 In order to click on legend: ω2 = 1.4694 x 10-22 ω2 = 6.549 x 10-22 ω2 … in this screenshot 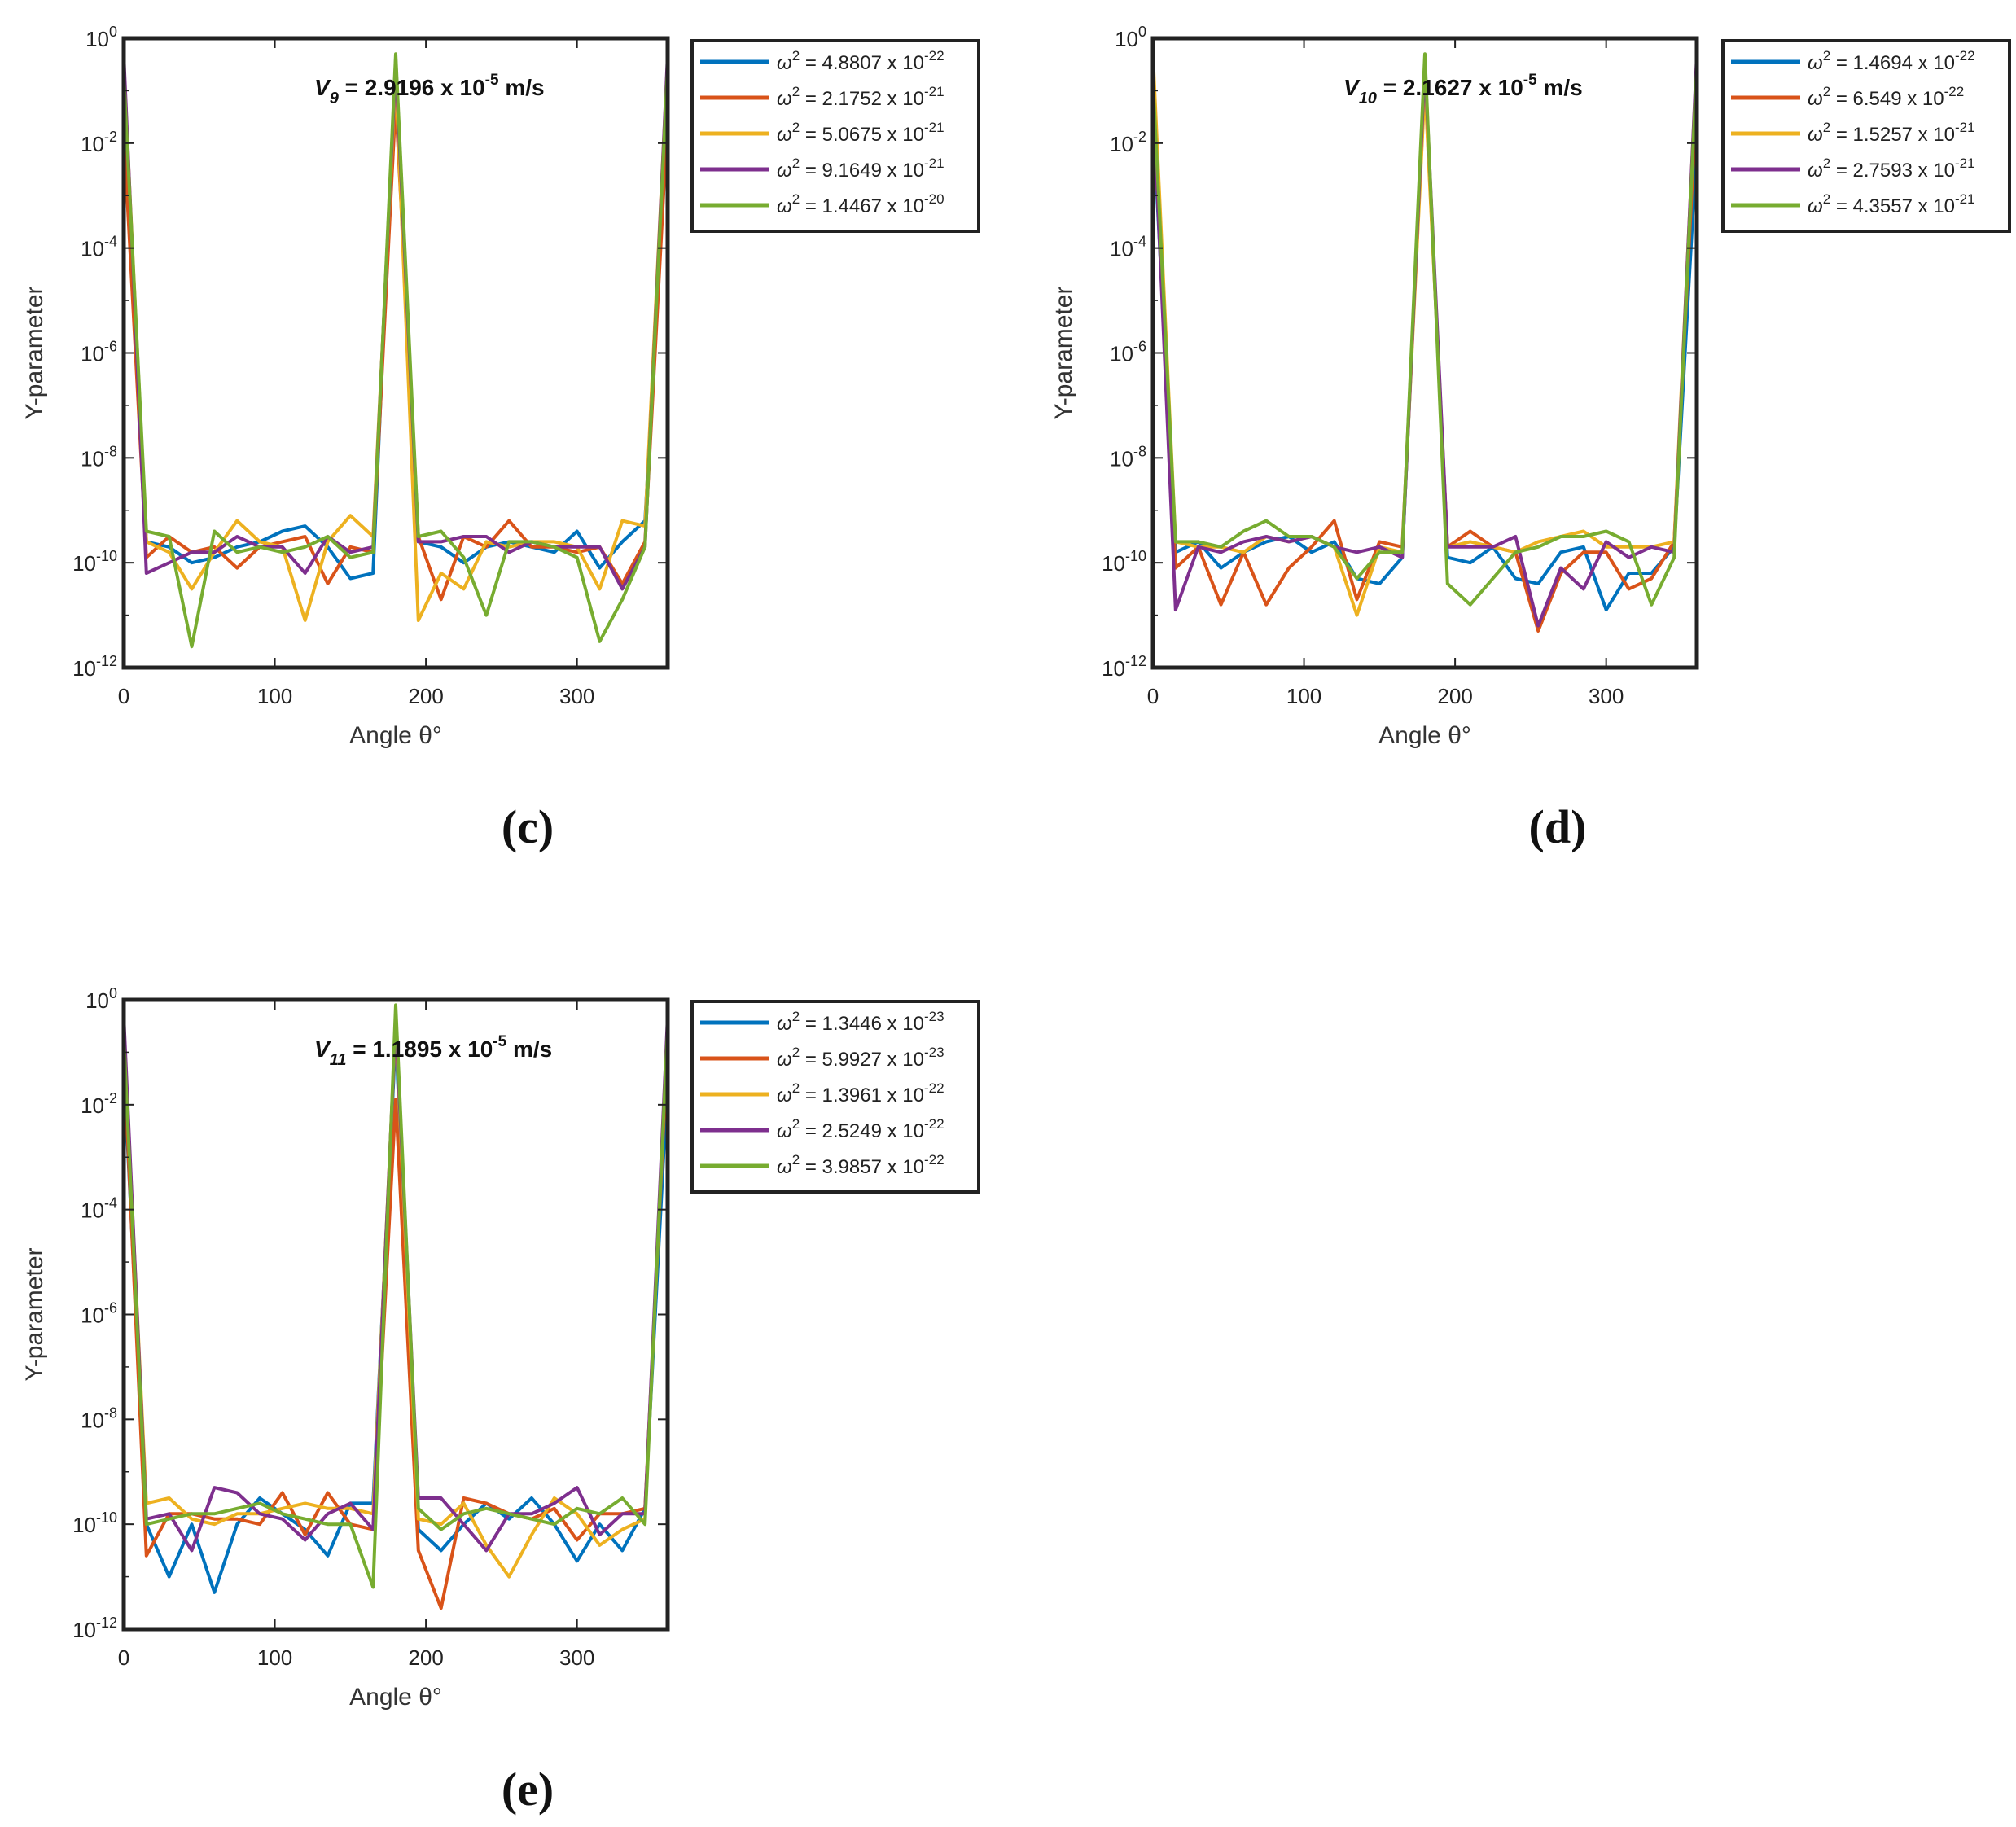, I will do `click(1866, 136)`.